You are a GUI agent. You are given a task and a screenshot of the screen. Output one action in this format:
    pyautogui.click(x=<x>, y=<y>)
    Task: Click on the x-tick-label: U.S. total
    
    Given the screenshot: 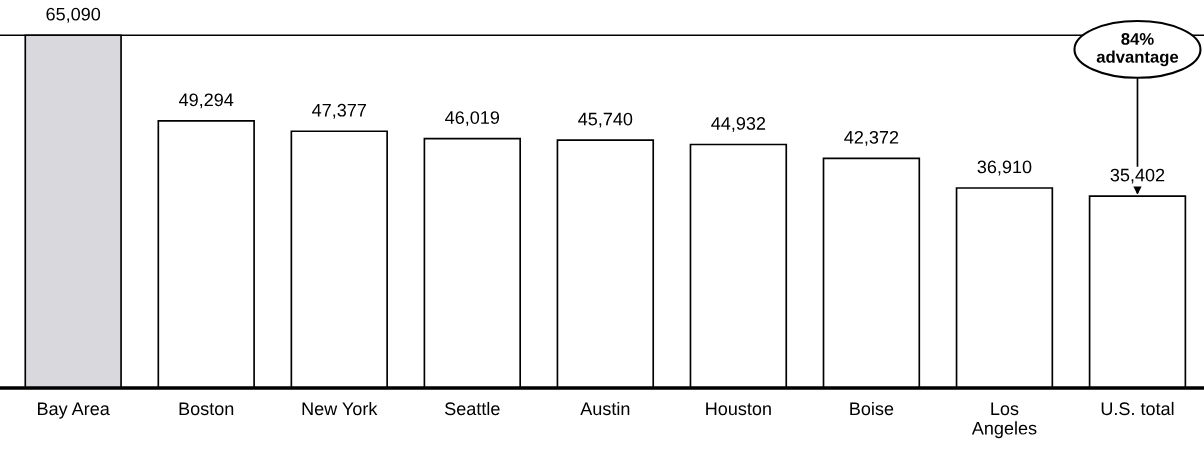 What is the action you would take?
    pyautogui.click(x=1137, y=408)
    